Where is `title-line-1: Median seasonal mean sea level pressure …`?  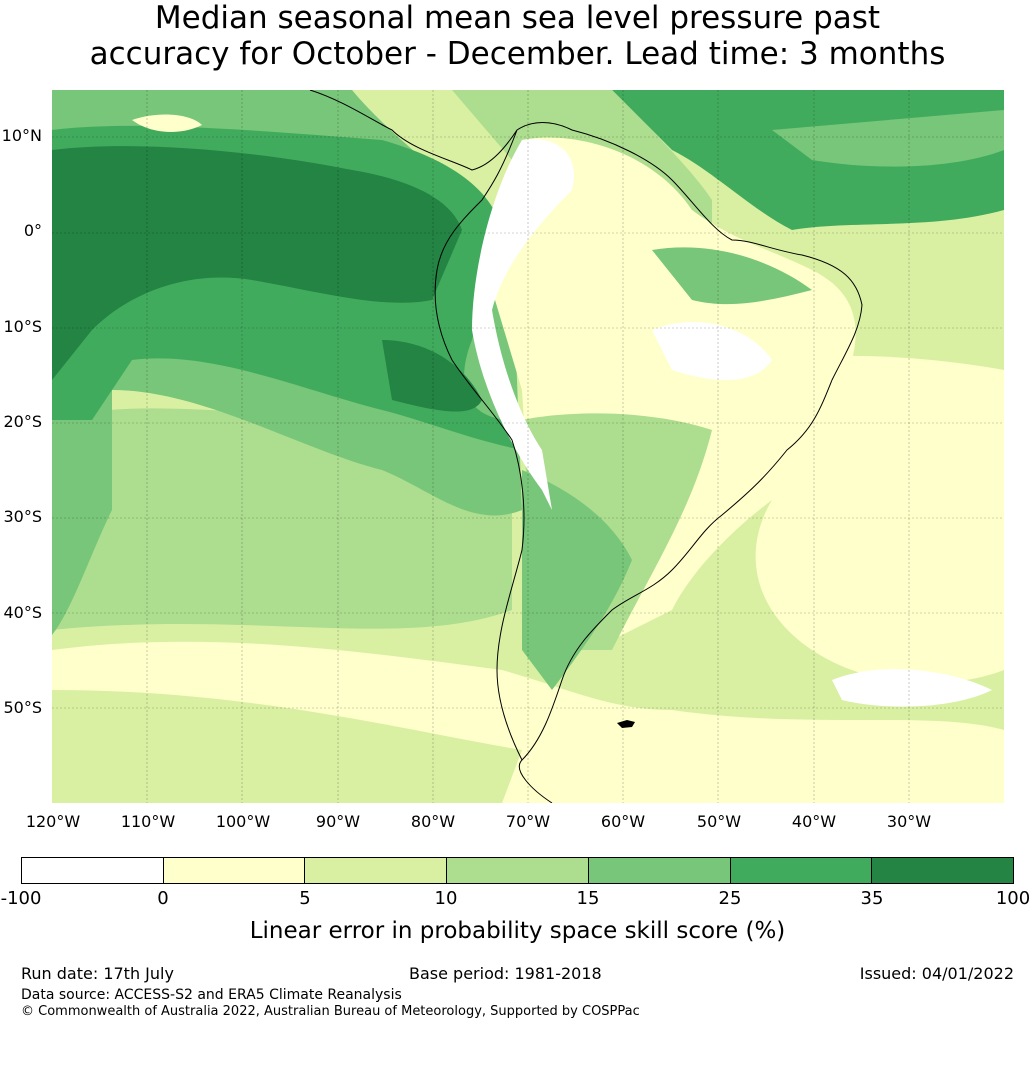
title-line-1: Median seasonal mean sea level pressure … is located at coordinates (517, 18).